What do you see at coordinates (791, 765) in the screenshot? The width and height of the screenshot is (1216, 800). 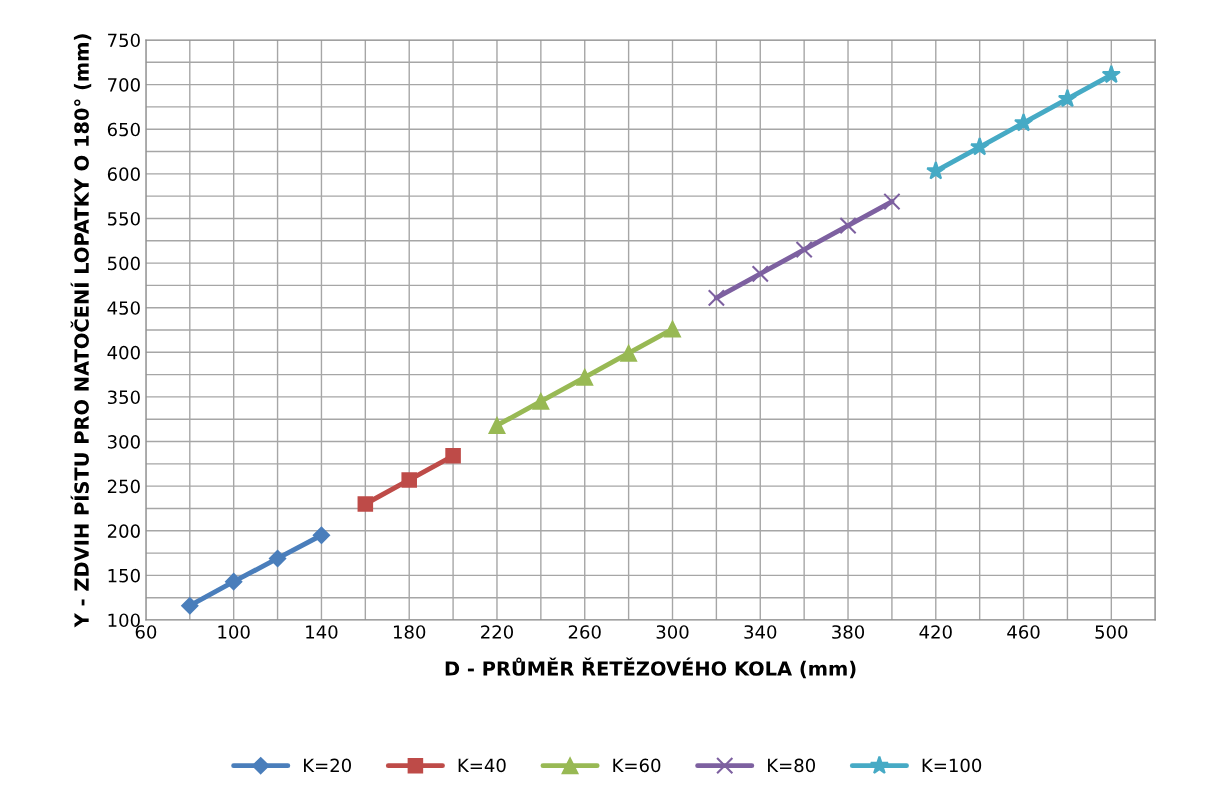 I see `legend-label: K=80` at bounding box center [791, 765].